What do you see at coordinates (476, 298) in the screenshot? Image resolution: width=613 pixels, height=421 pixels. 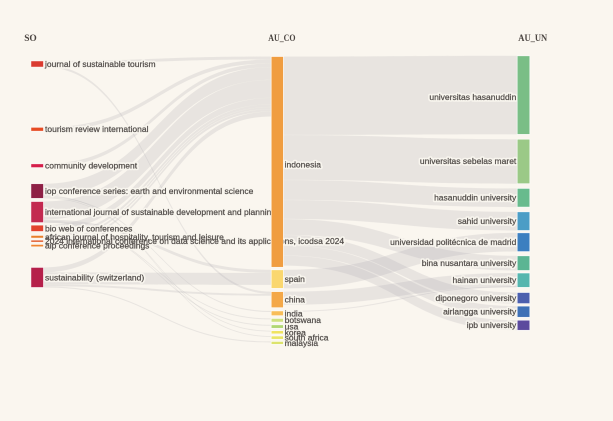 I see `svg-text: diponegoro university` at bounding box center [476, 298].